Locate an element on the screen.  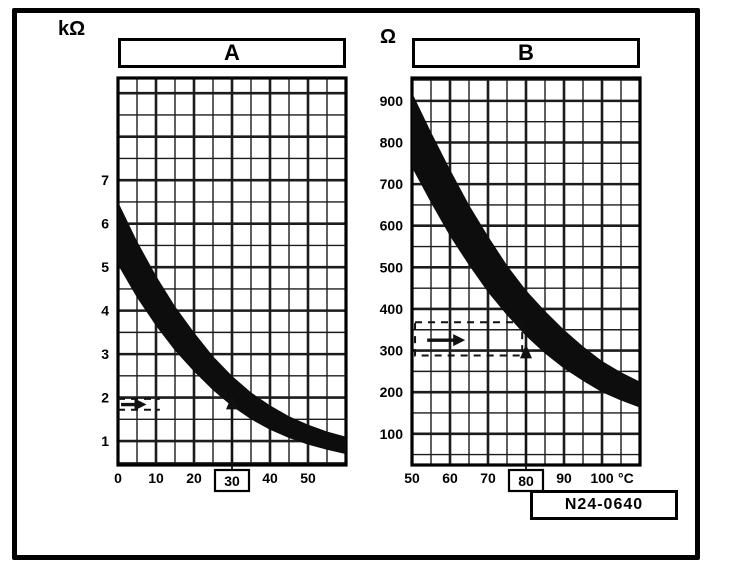
panel-a-y-unit-label: kΩ is located at coordinates (72, 29).